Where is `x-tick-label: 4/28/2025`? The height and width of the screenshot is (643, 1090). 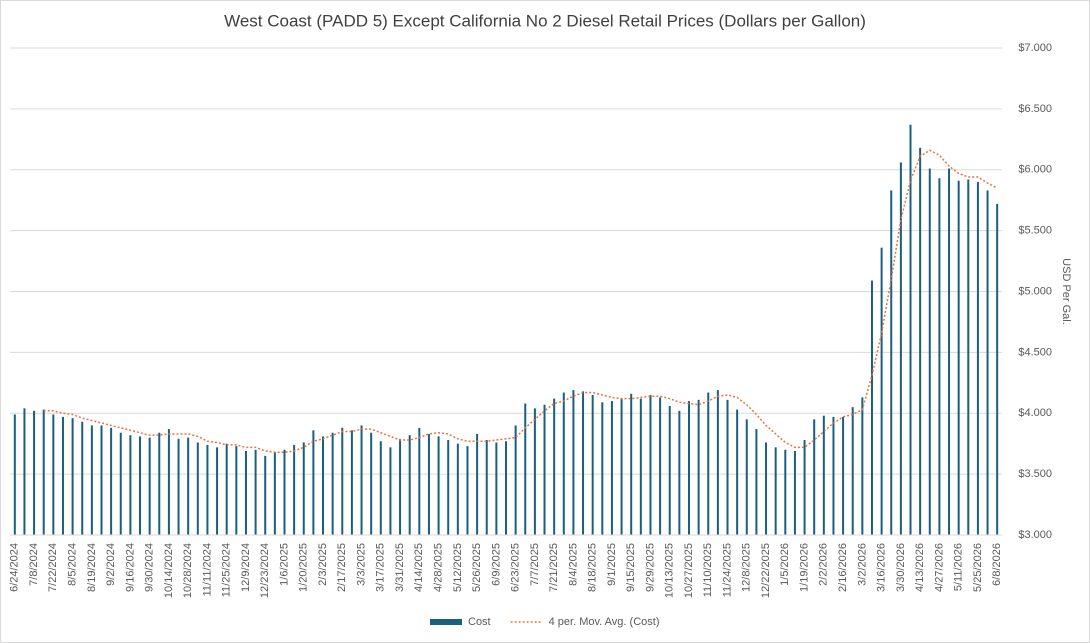 x-tick-label: 4/28/2025 is located at coordinates (438, 567).